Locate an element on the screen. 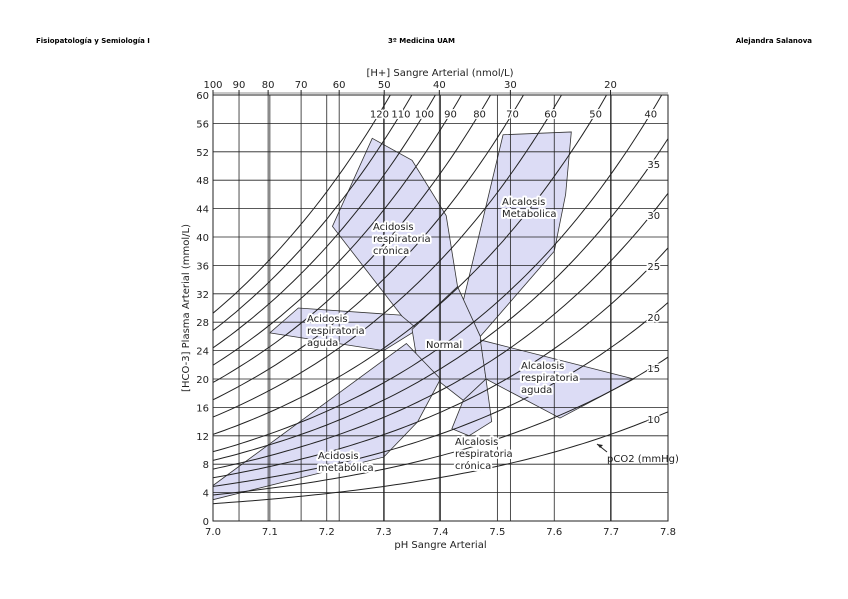 The height and width of the screenshot is (599, 848). x2-tick-label: 70 is located at coordinates (301, 85).